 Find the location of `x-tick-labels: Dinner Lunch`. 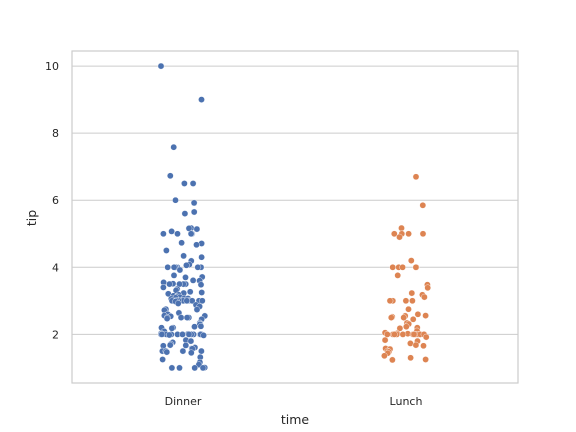

x-tick-labels: Dinner Lunch is located at coordinates (294, 401).